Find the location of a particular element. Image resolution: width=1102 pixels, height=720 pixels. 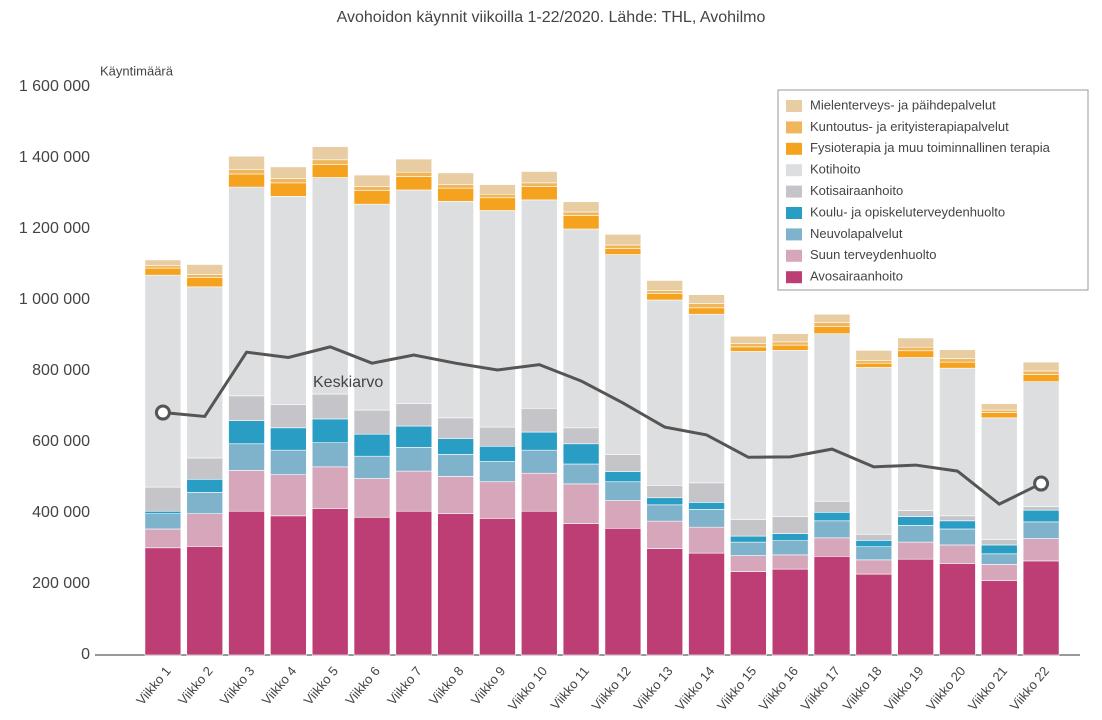

x-tick-label: Viikko 21 is located at coordinates (987, 688).